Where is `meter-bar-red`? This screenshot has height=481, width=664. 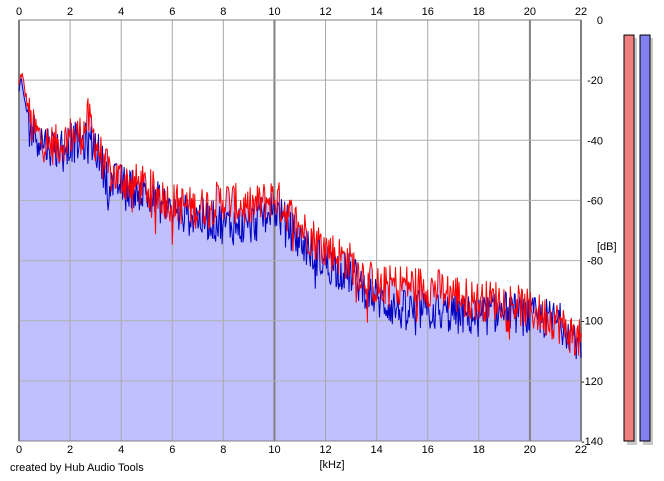
meter-bar-red is located at coordinates (629, 238).